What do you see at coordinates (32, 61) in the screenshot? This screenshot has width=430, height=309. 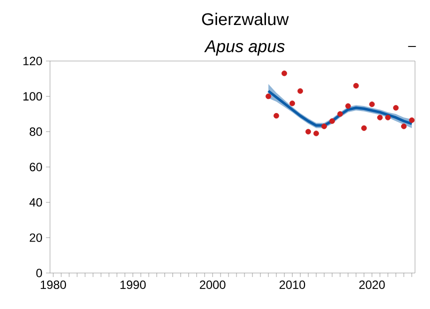 I see `y-tick-label: 120` at bounding box center [32, 61].